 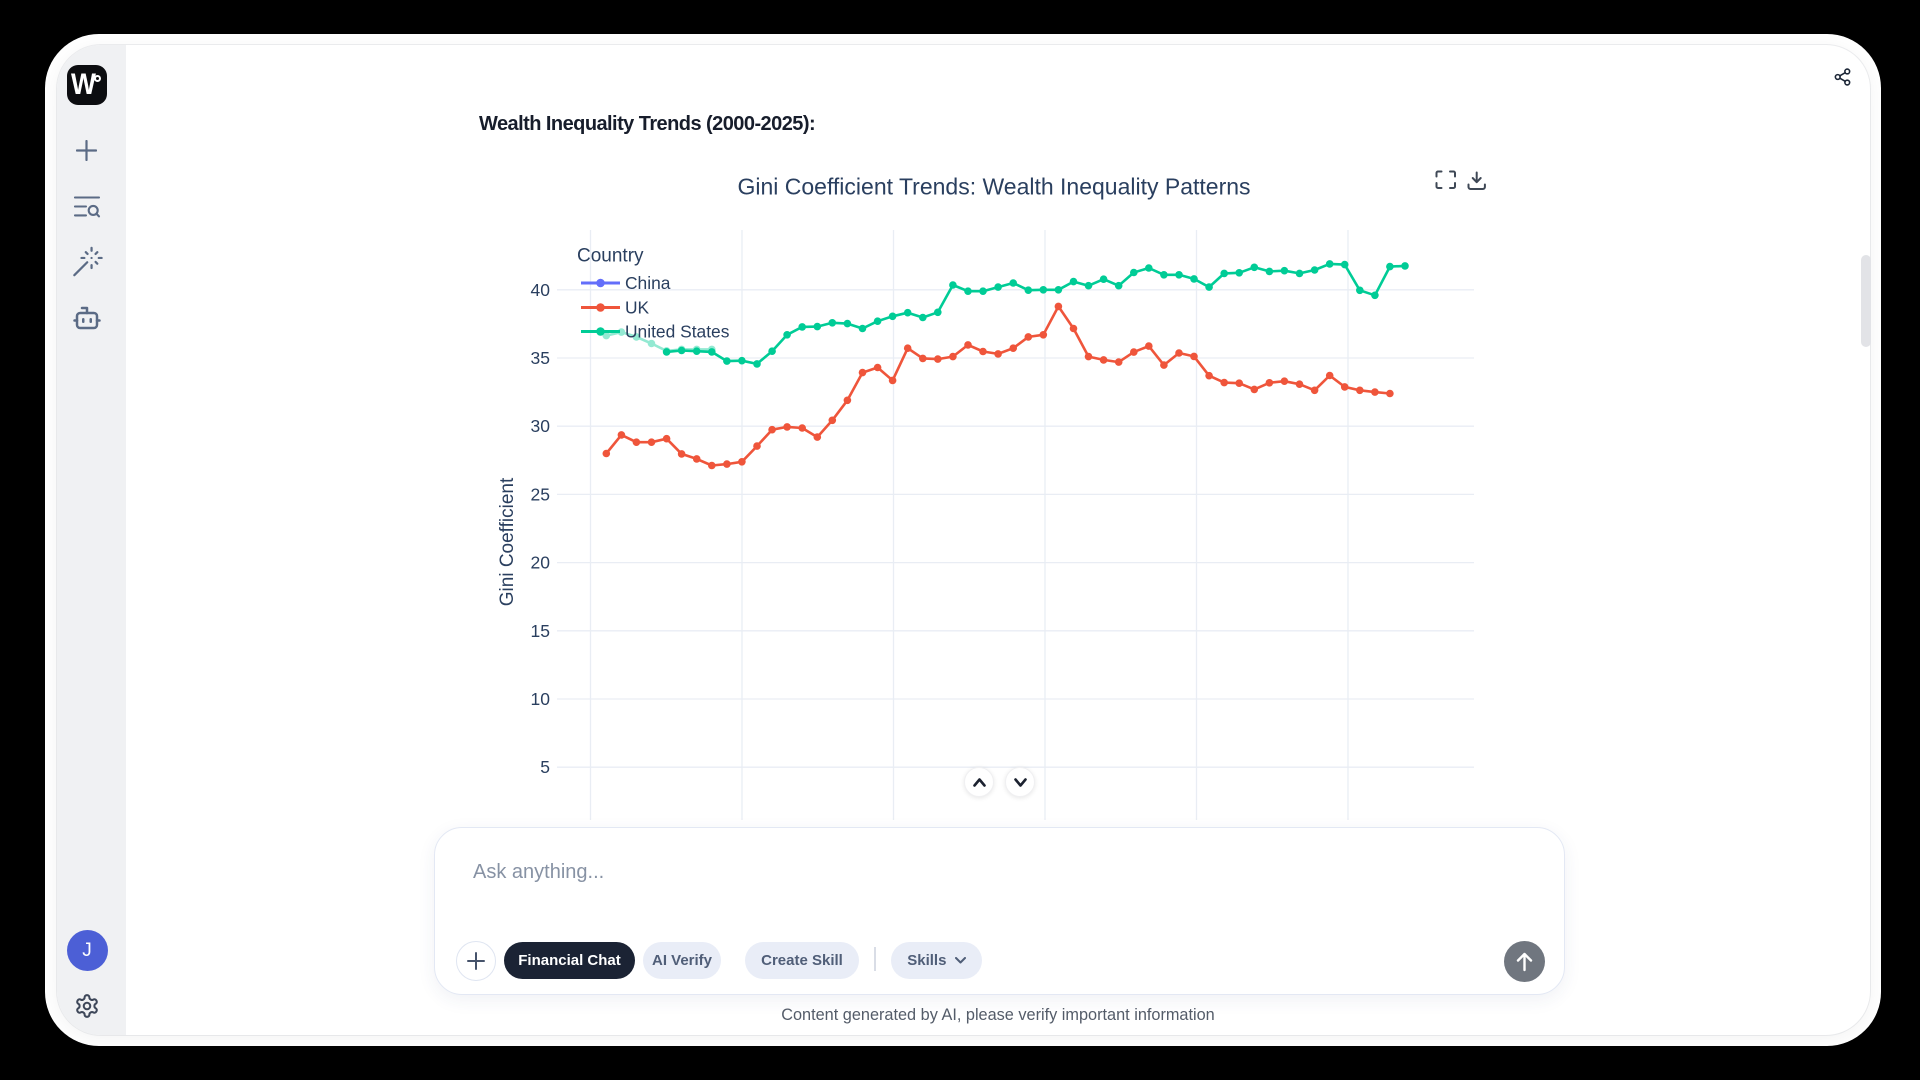 What do you see at coordinates (540, 358) in the screenshot?
I see `svg-text: 35` at bounding box center [540, 358].